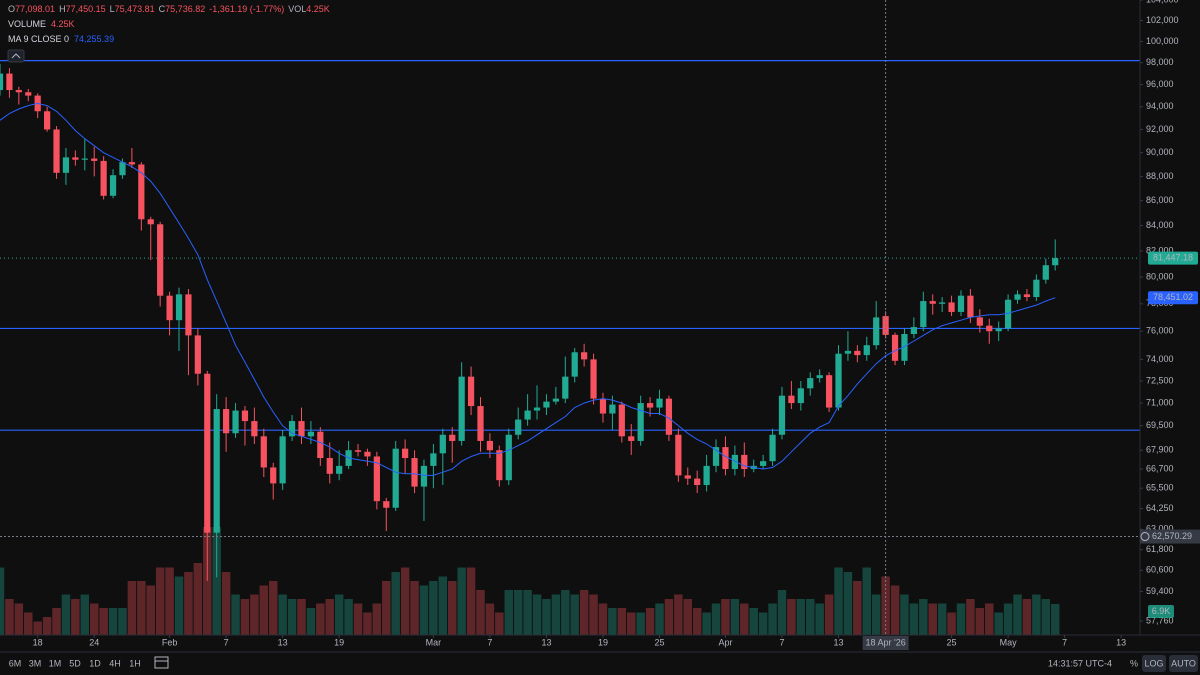 This screenshot has width=1200, height=675. I want to click on last-price-label-box, so click(1173, 258).